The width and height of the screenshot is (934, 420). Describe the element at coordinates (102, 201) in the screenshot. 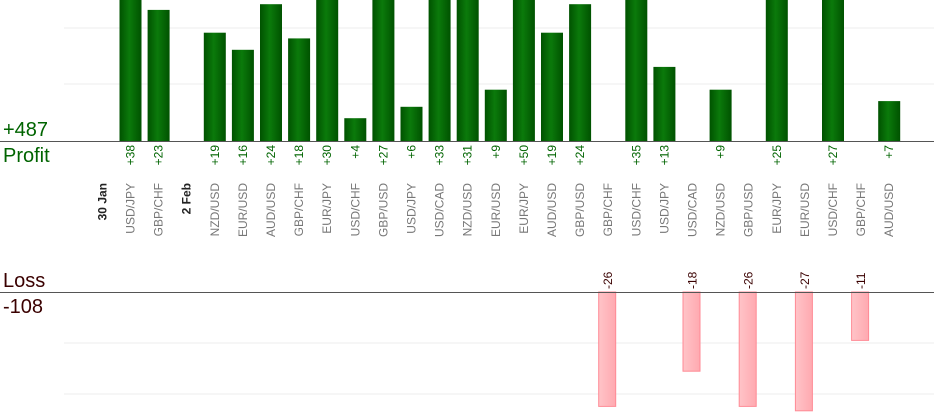

I see `date-tick-label: 30 Jan` at that location.